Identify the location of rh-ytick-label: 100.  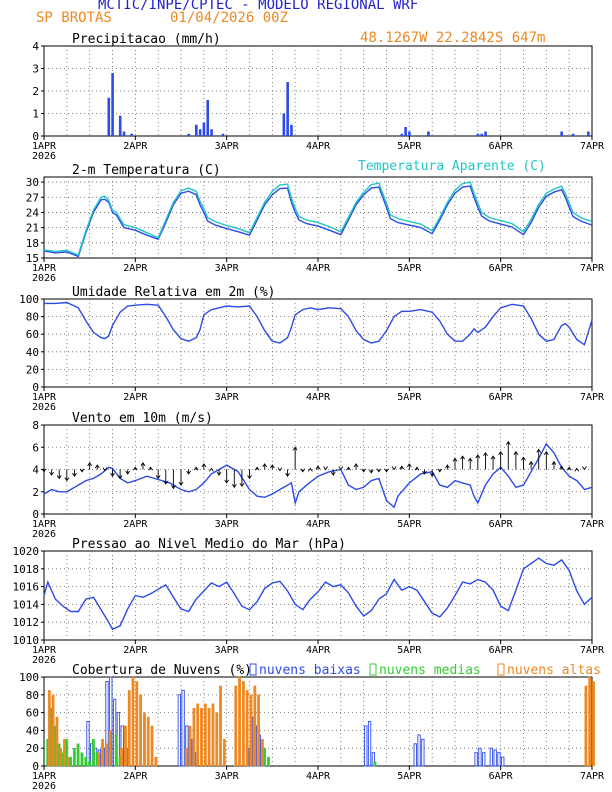
(29, 299).